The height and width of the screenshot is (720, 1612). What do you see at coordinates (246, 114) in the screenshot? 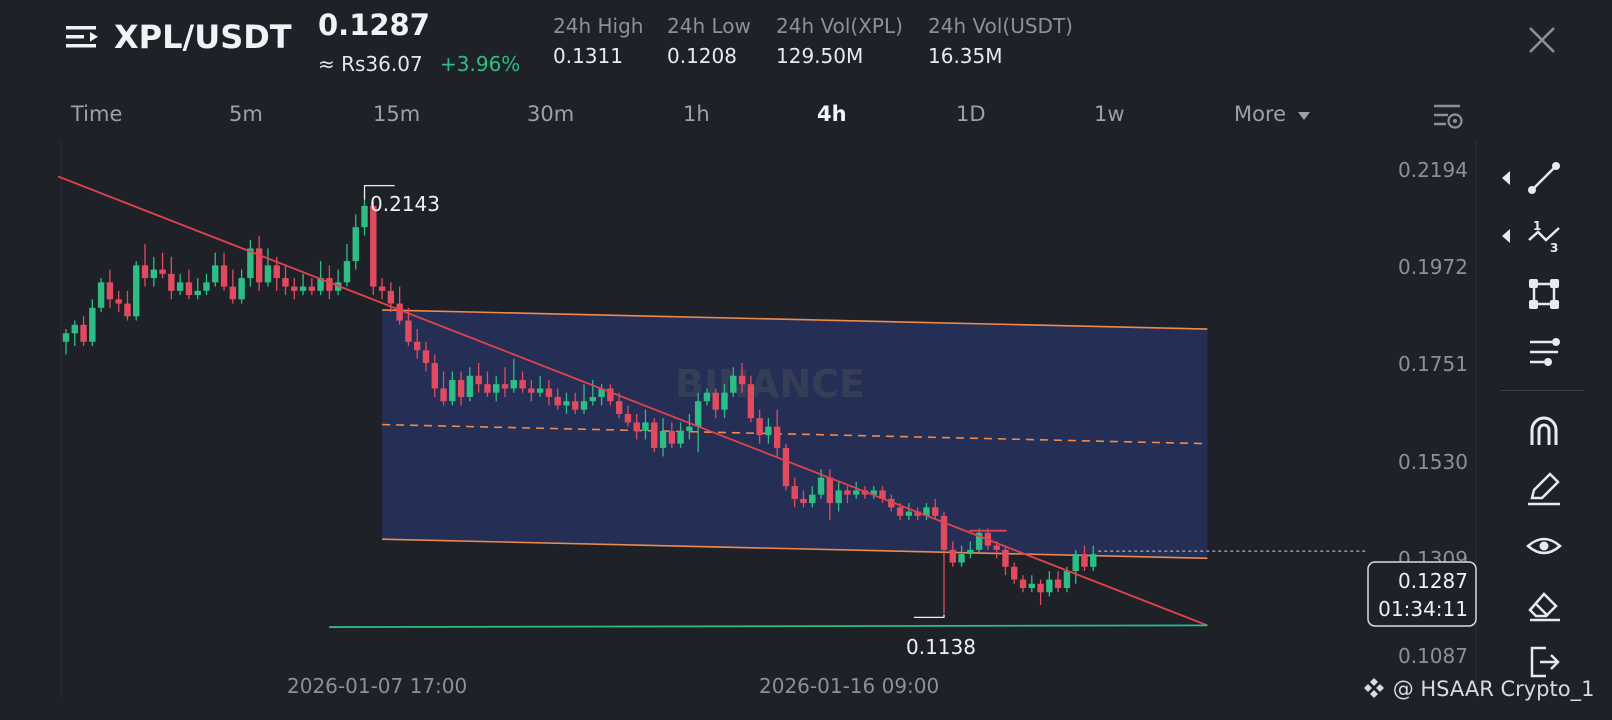
I see `tab-5m: 5m` at bounding box center [246, 114].